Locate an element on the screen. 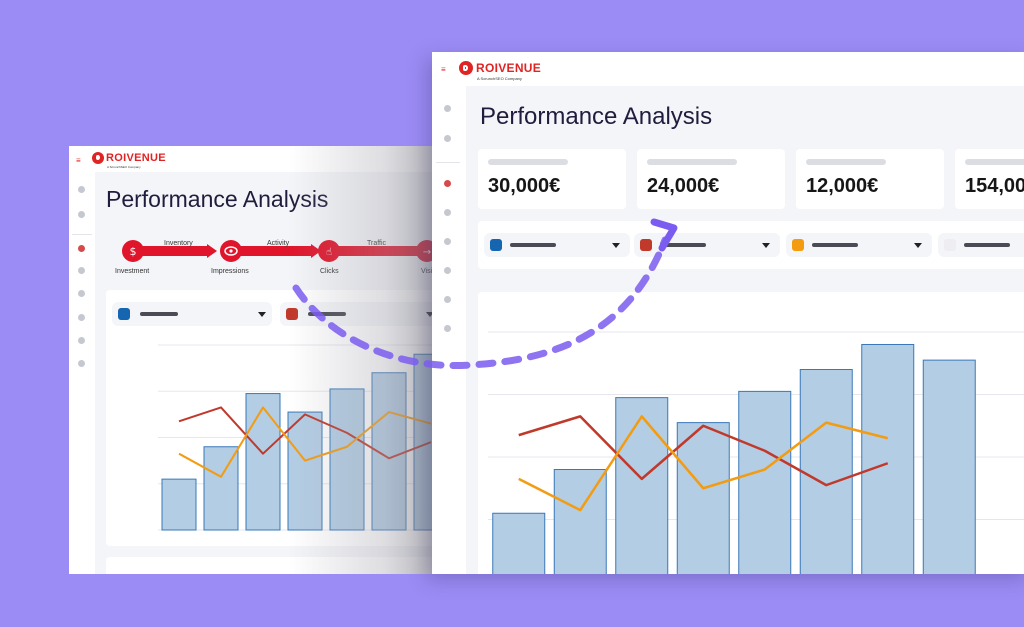 The height and width of the screenshot is (627, 1024). series-line-red is located at coordinates (703, 451).